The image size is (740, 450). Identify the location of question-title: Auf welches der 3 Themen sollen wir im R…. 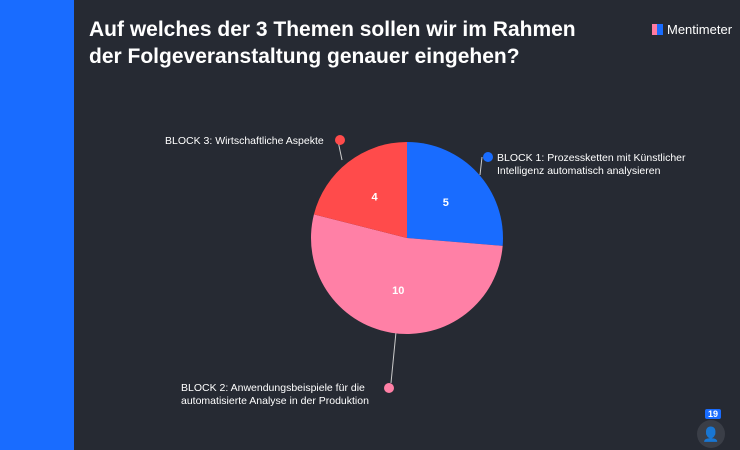
(332, 43).